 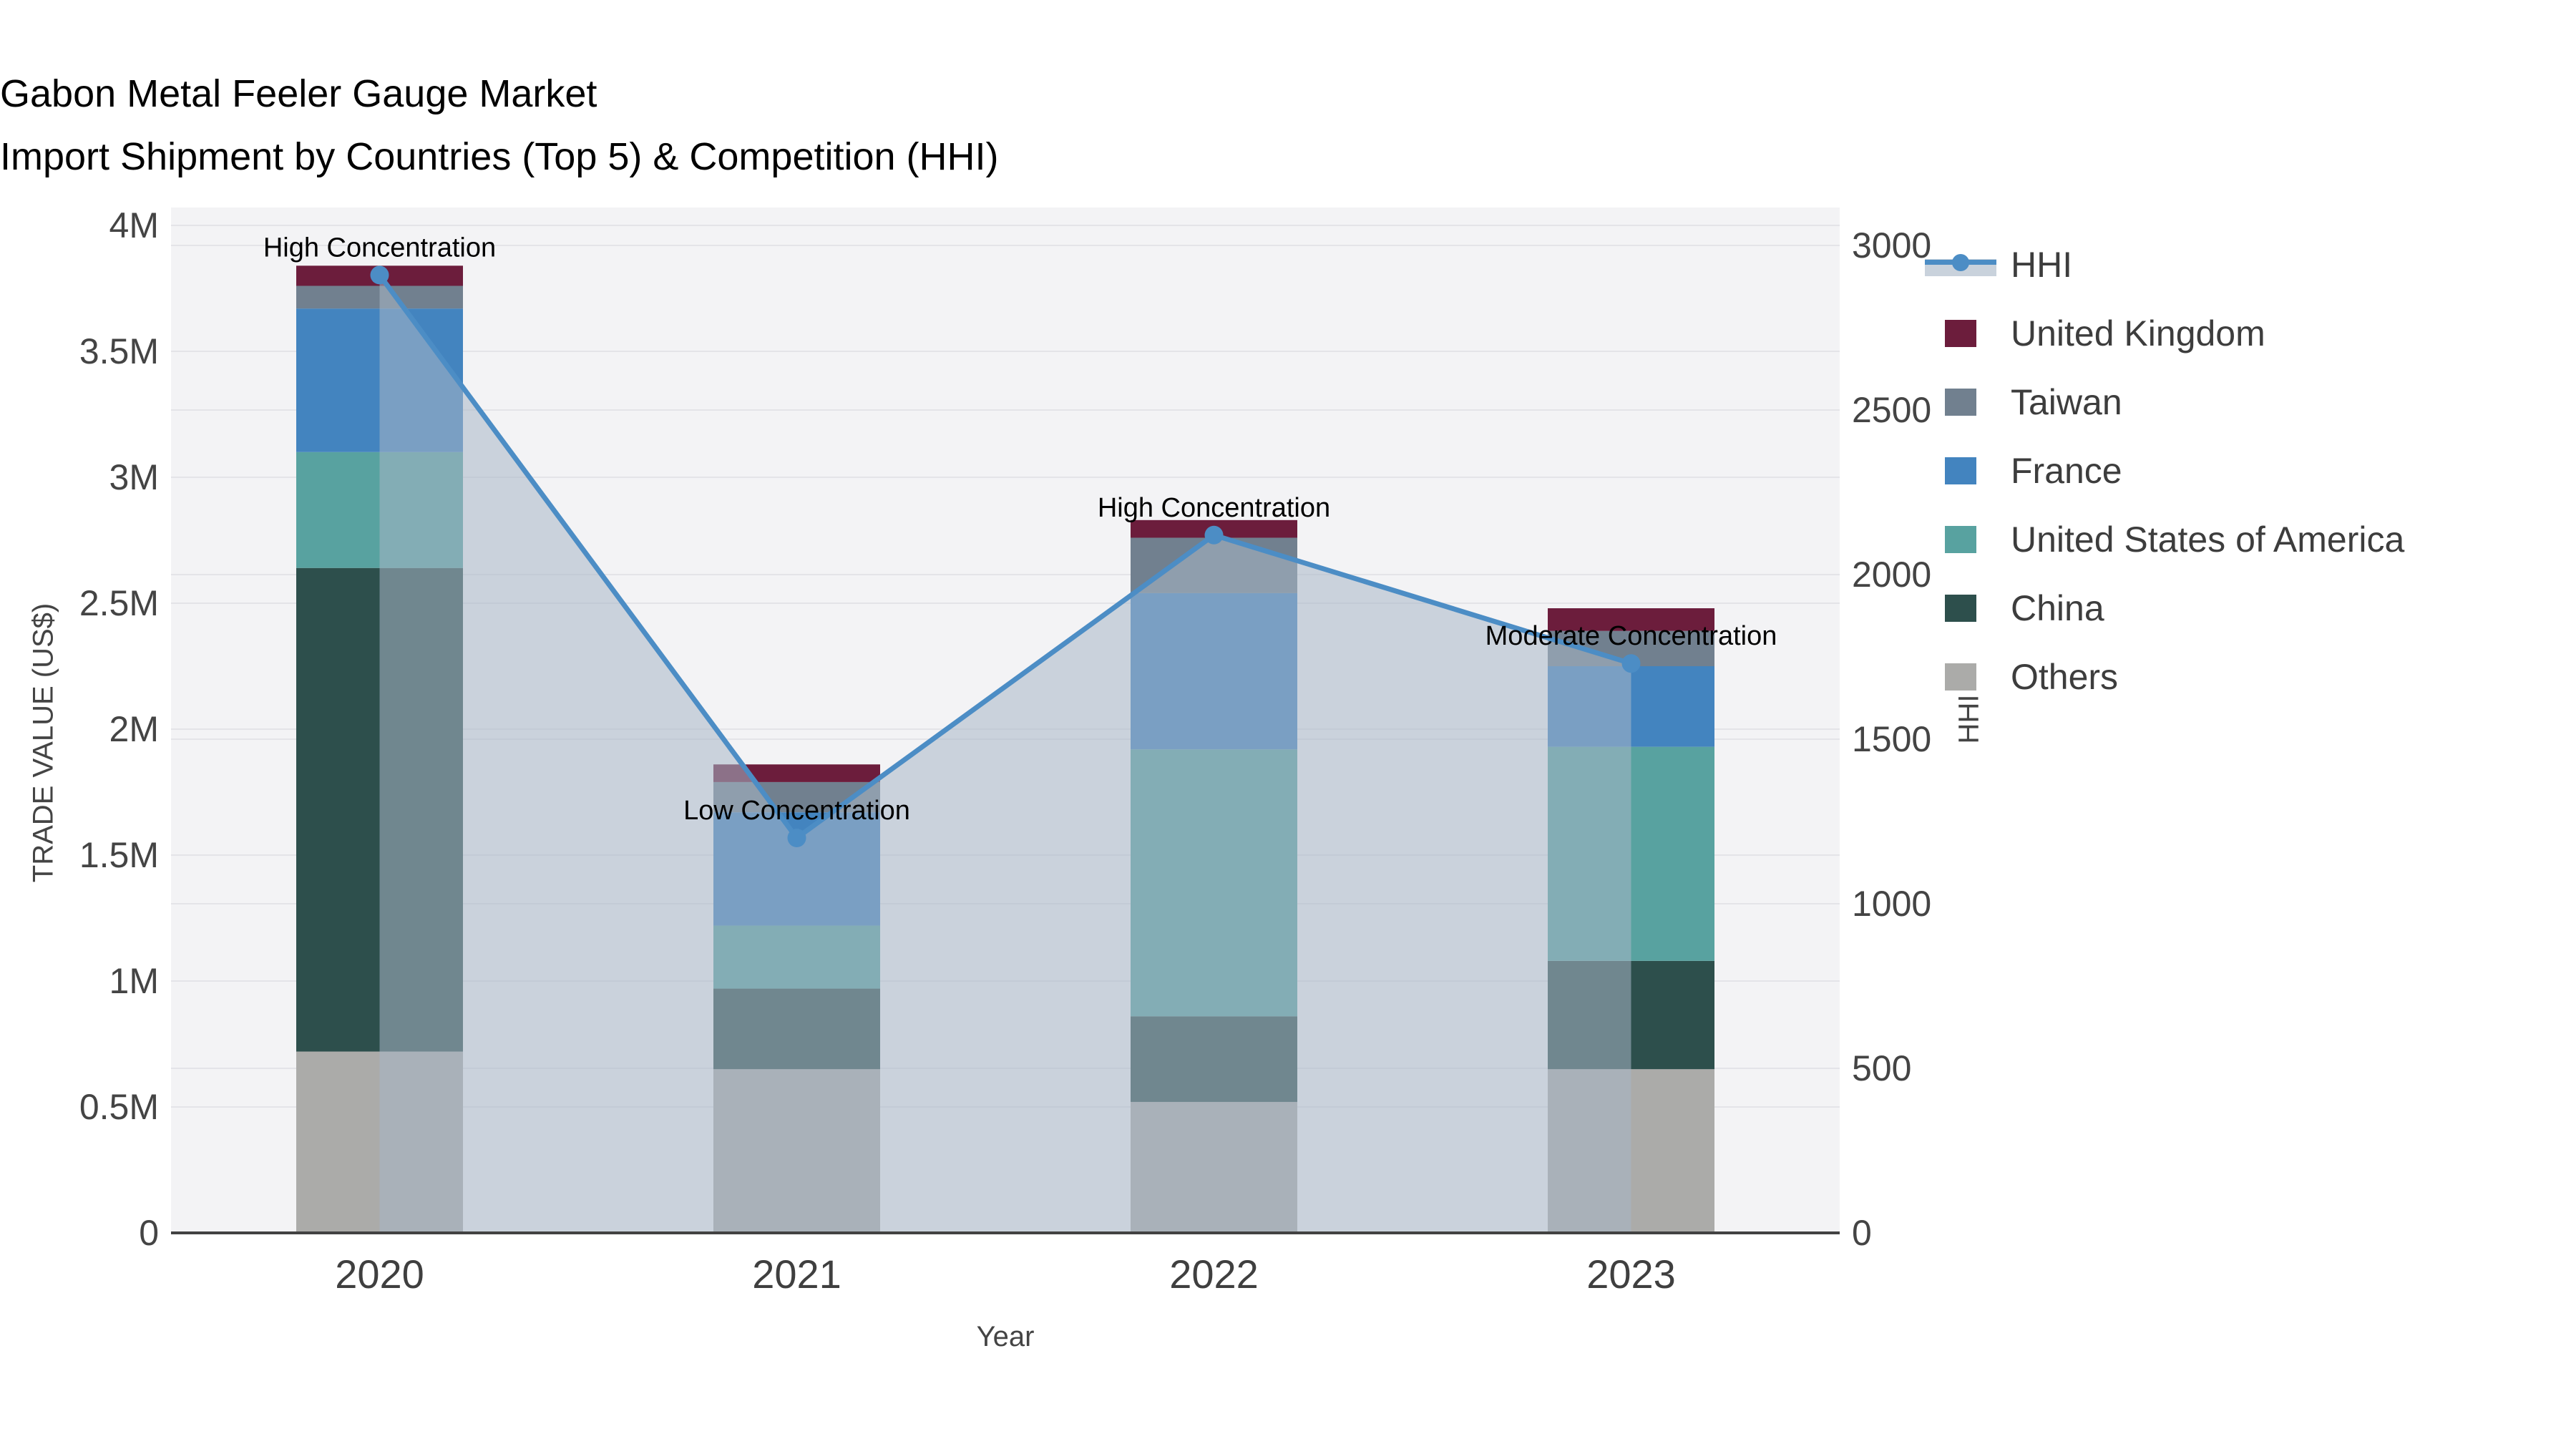 I want to click on legend-label: Taiwan, so click(x=2066, y=402).